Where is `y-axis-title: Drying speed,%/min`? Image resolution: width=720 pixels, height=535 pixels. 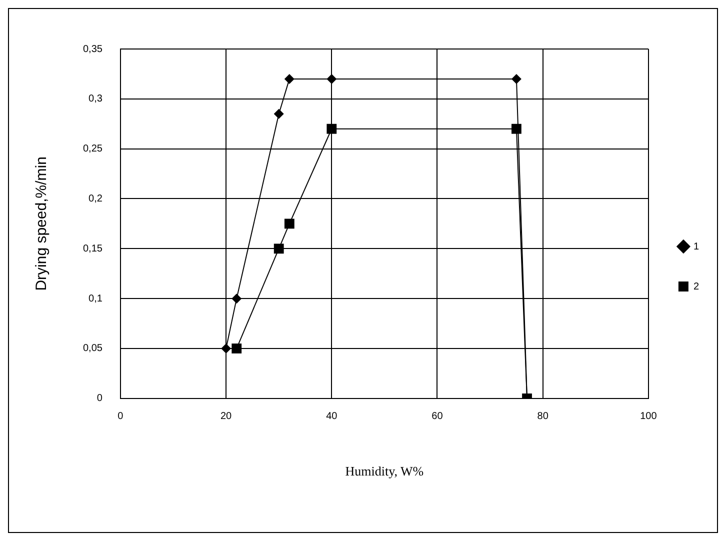 y-axis-title: Drying speed,%/min is located at coordinates (41, 223).